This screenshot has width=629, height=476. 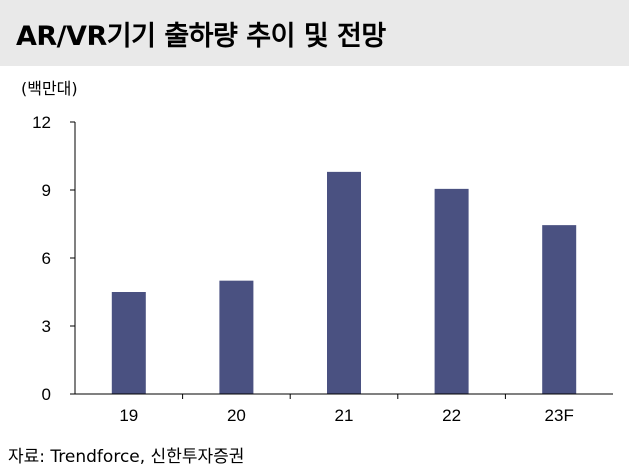 I want to click on bar-23F, so click(x=559, y=309).